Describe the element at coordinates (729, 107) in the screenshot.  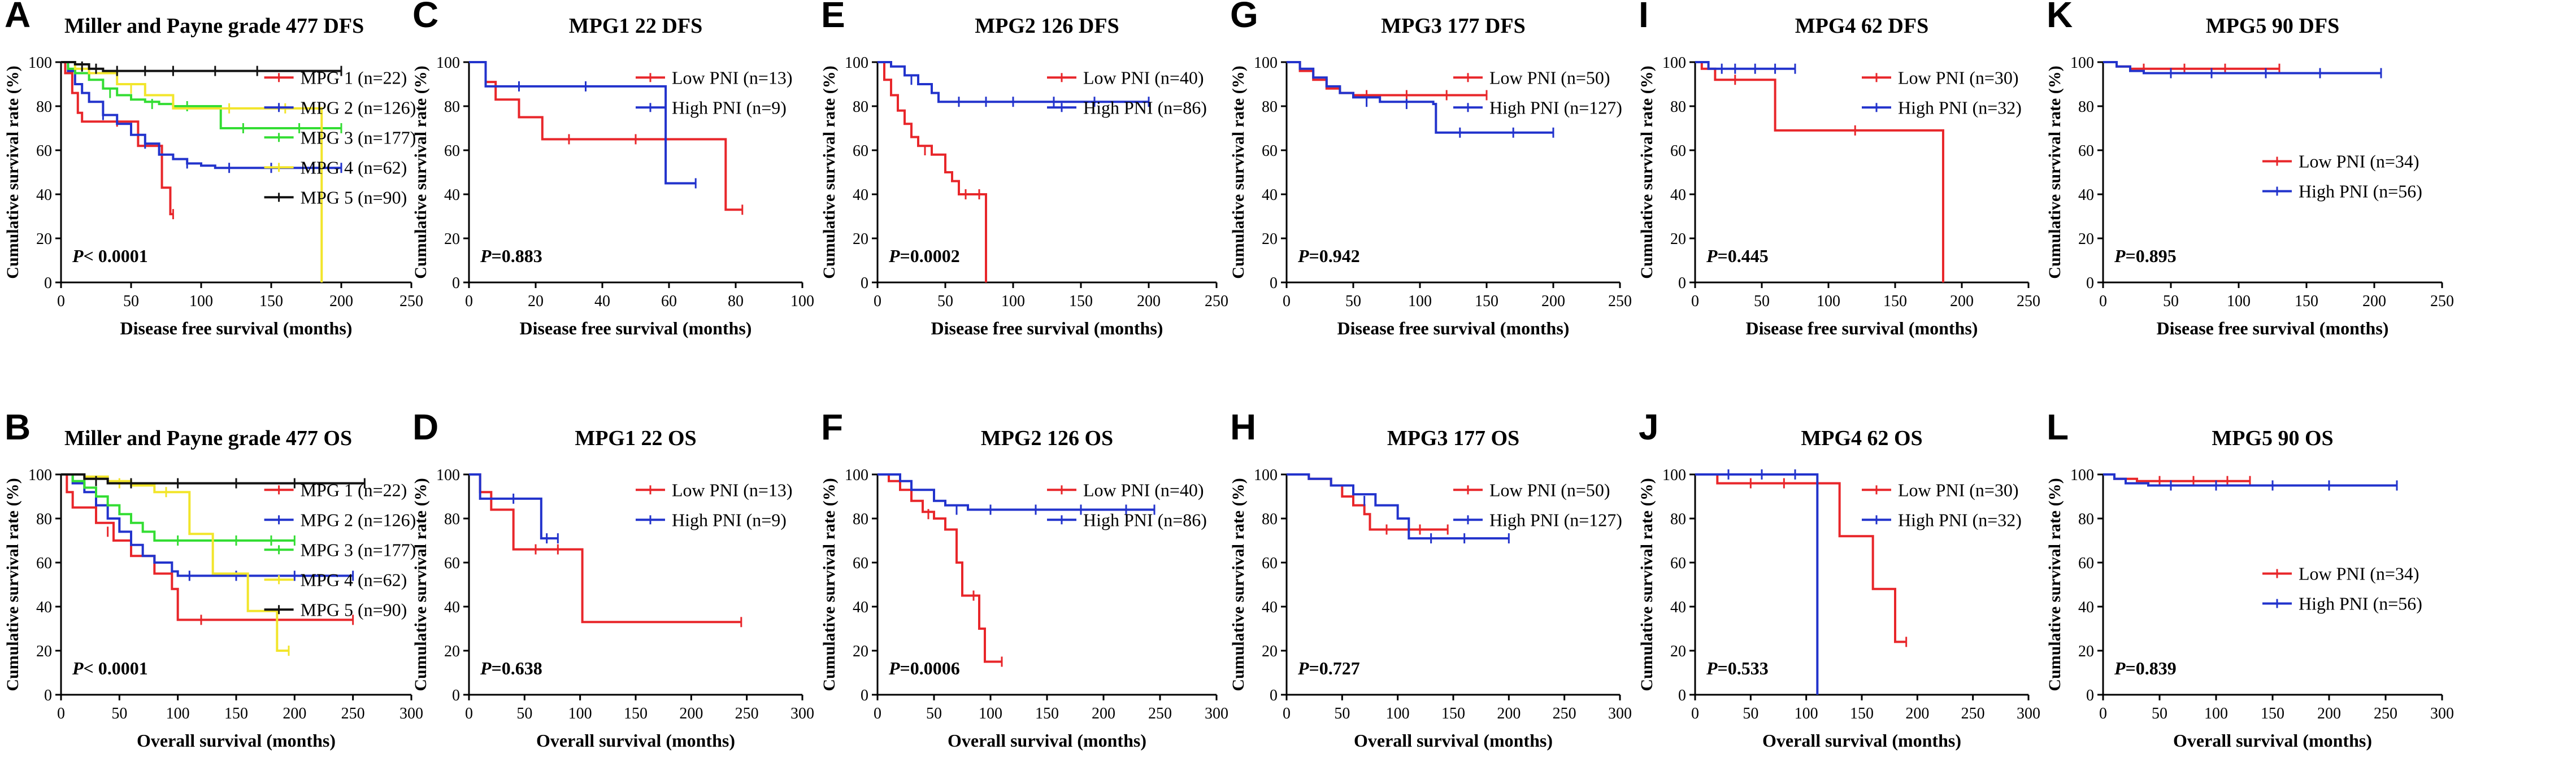
I see `legend-label: High PNI (n=9)` at that location.